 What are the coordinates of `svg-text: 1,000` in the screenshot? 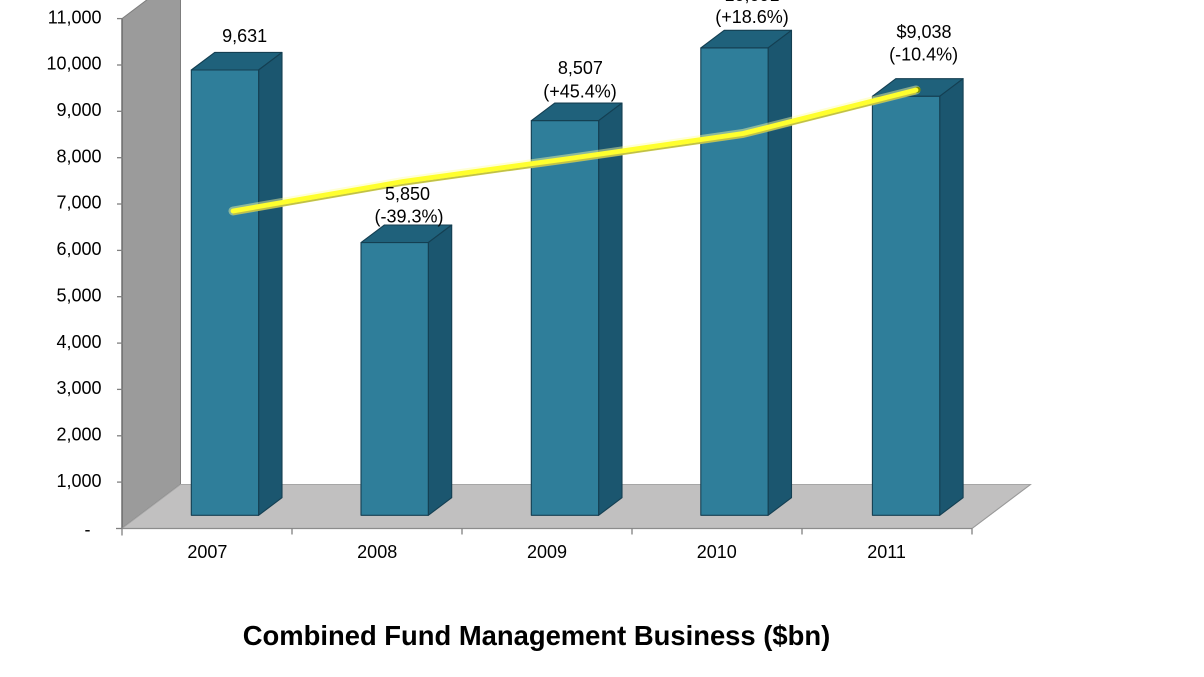 It's located at (78, 481).